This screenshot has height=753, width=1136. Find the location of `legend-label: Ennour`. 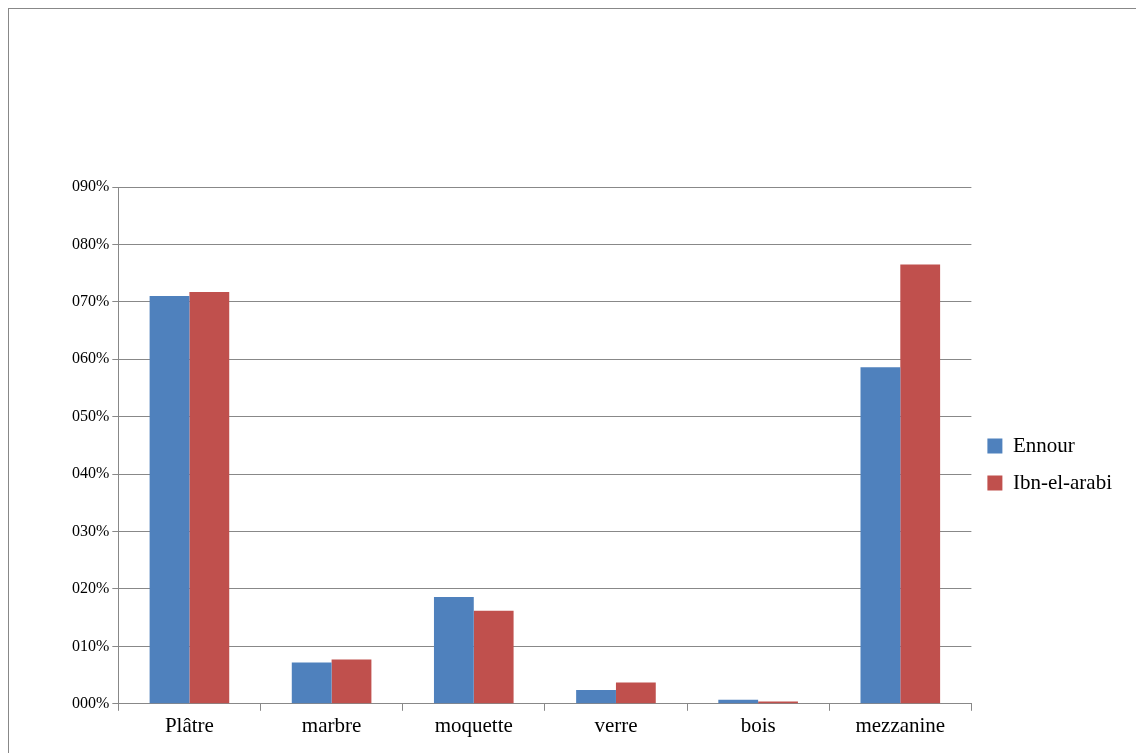

legend-label: Ennour is located at coordinates (1043, 444).